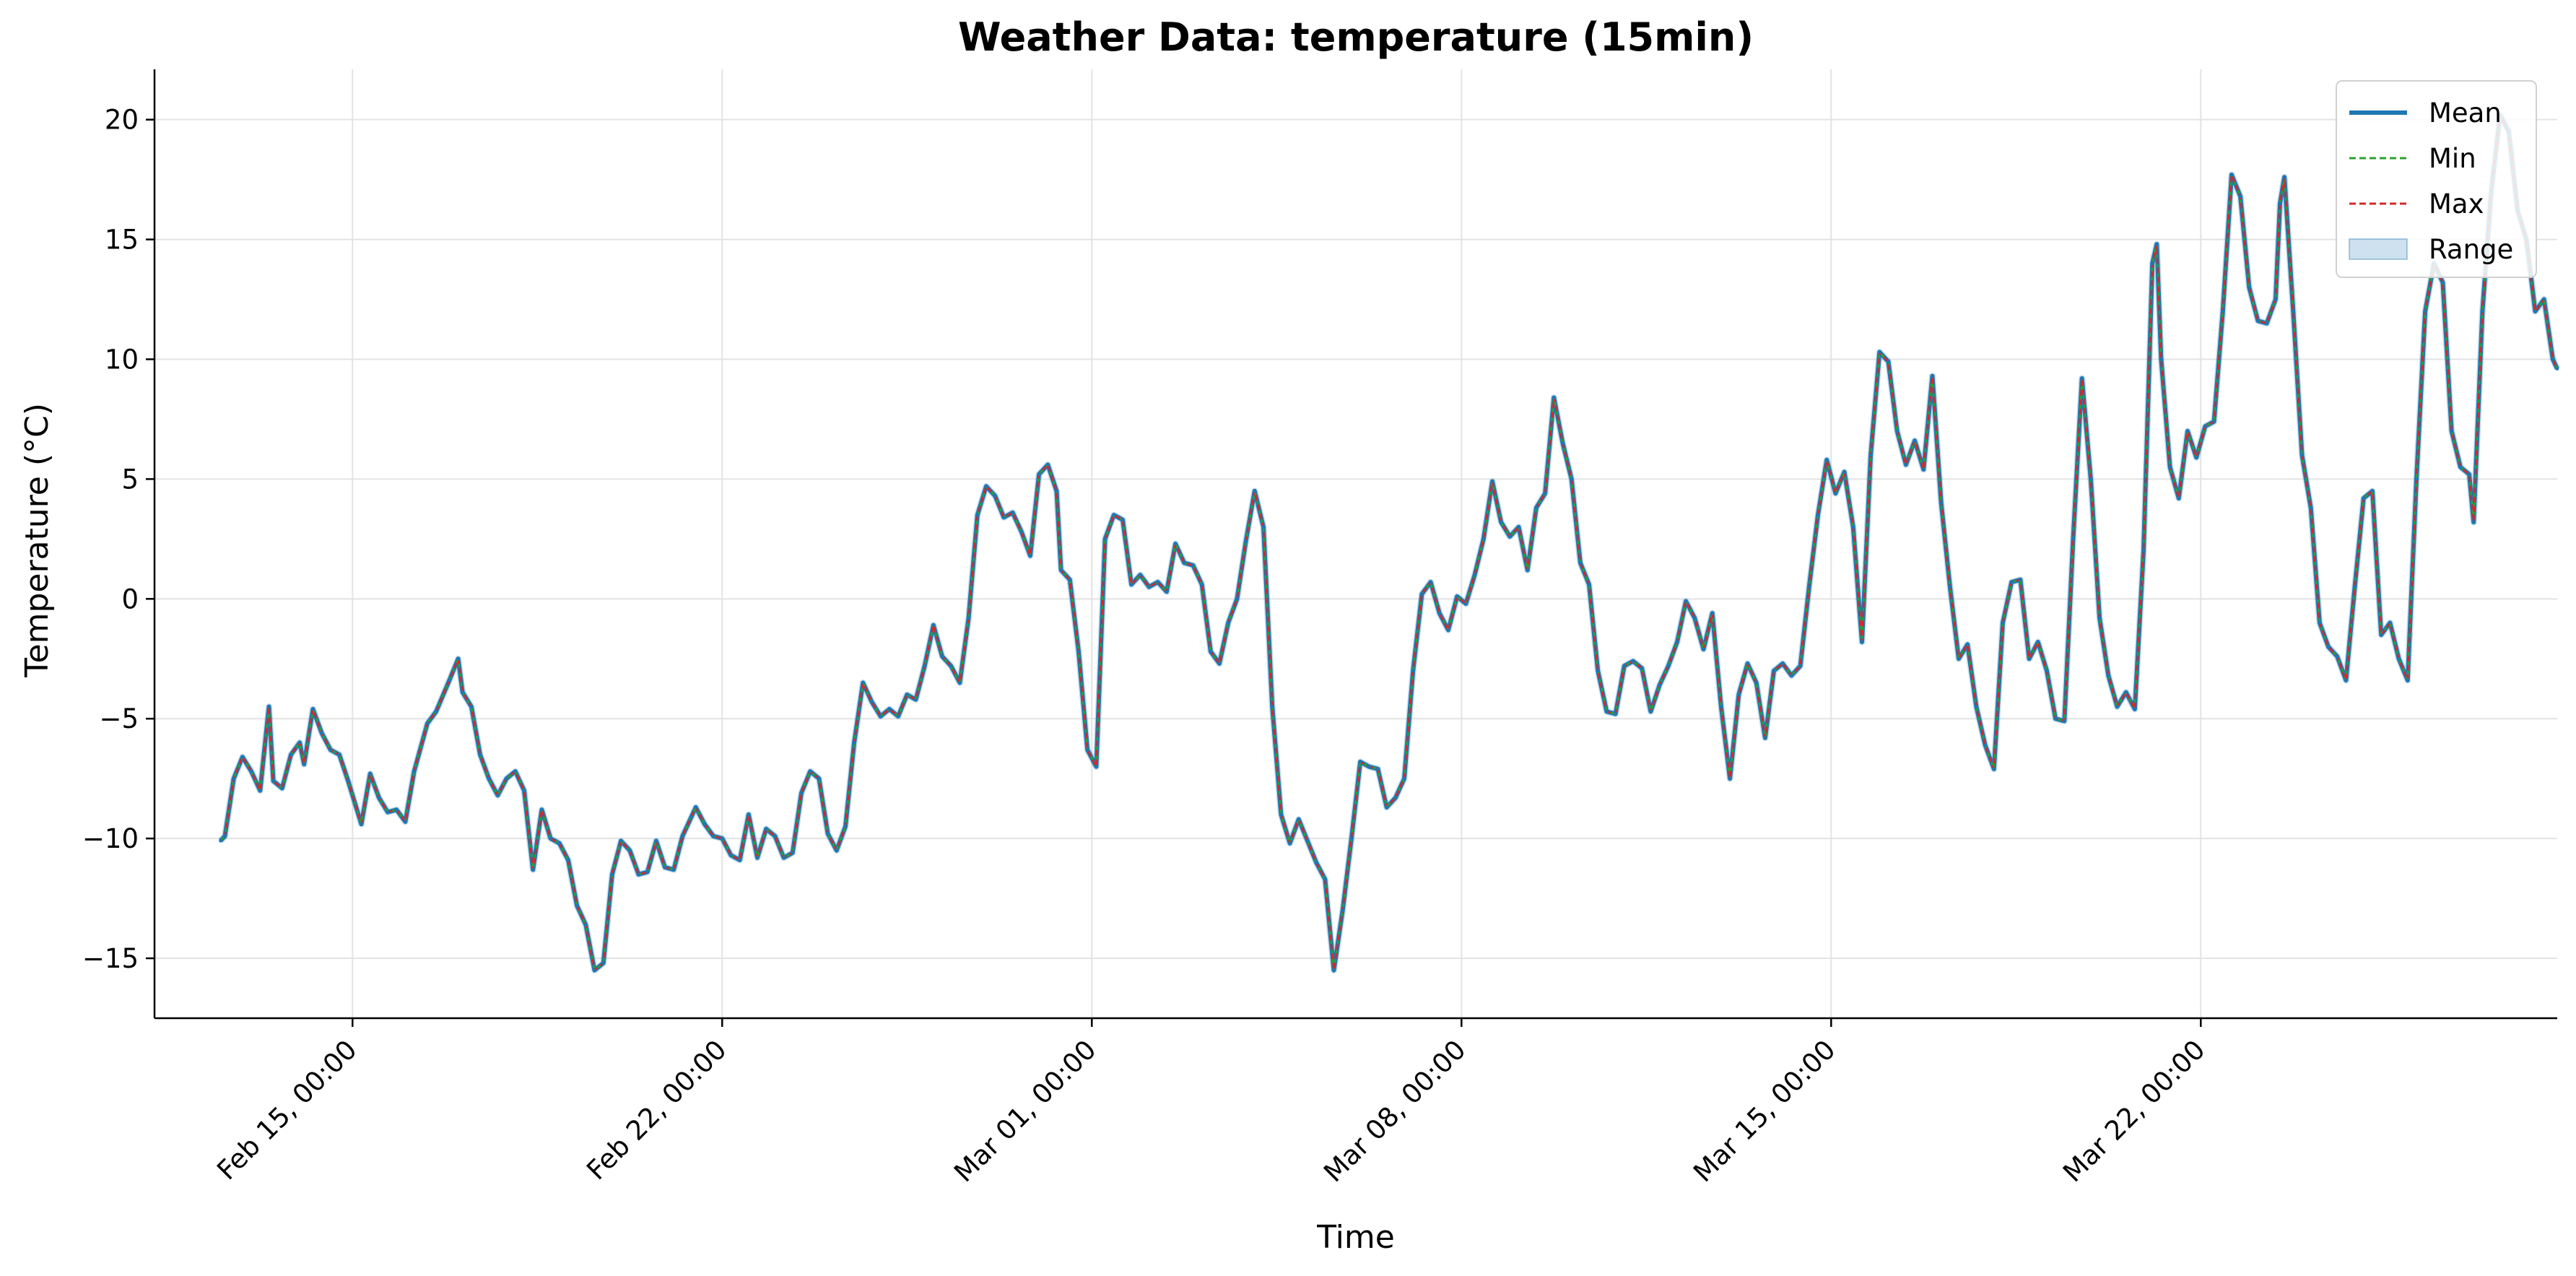 The image size is (2576, 1276). Describe the element at coordinates (130, 599) in the screenshot. I see `y-tick-label: 0` at that location.